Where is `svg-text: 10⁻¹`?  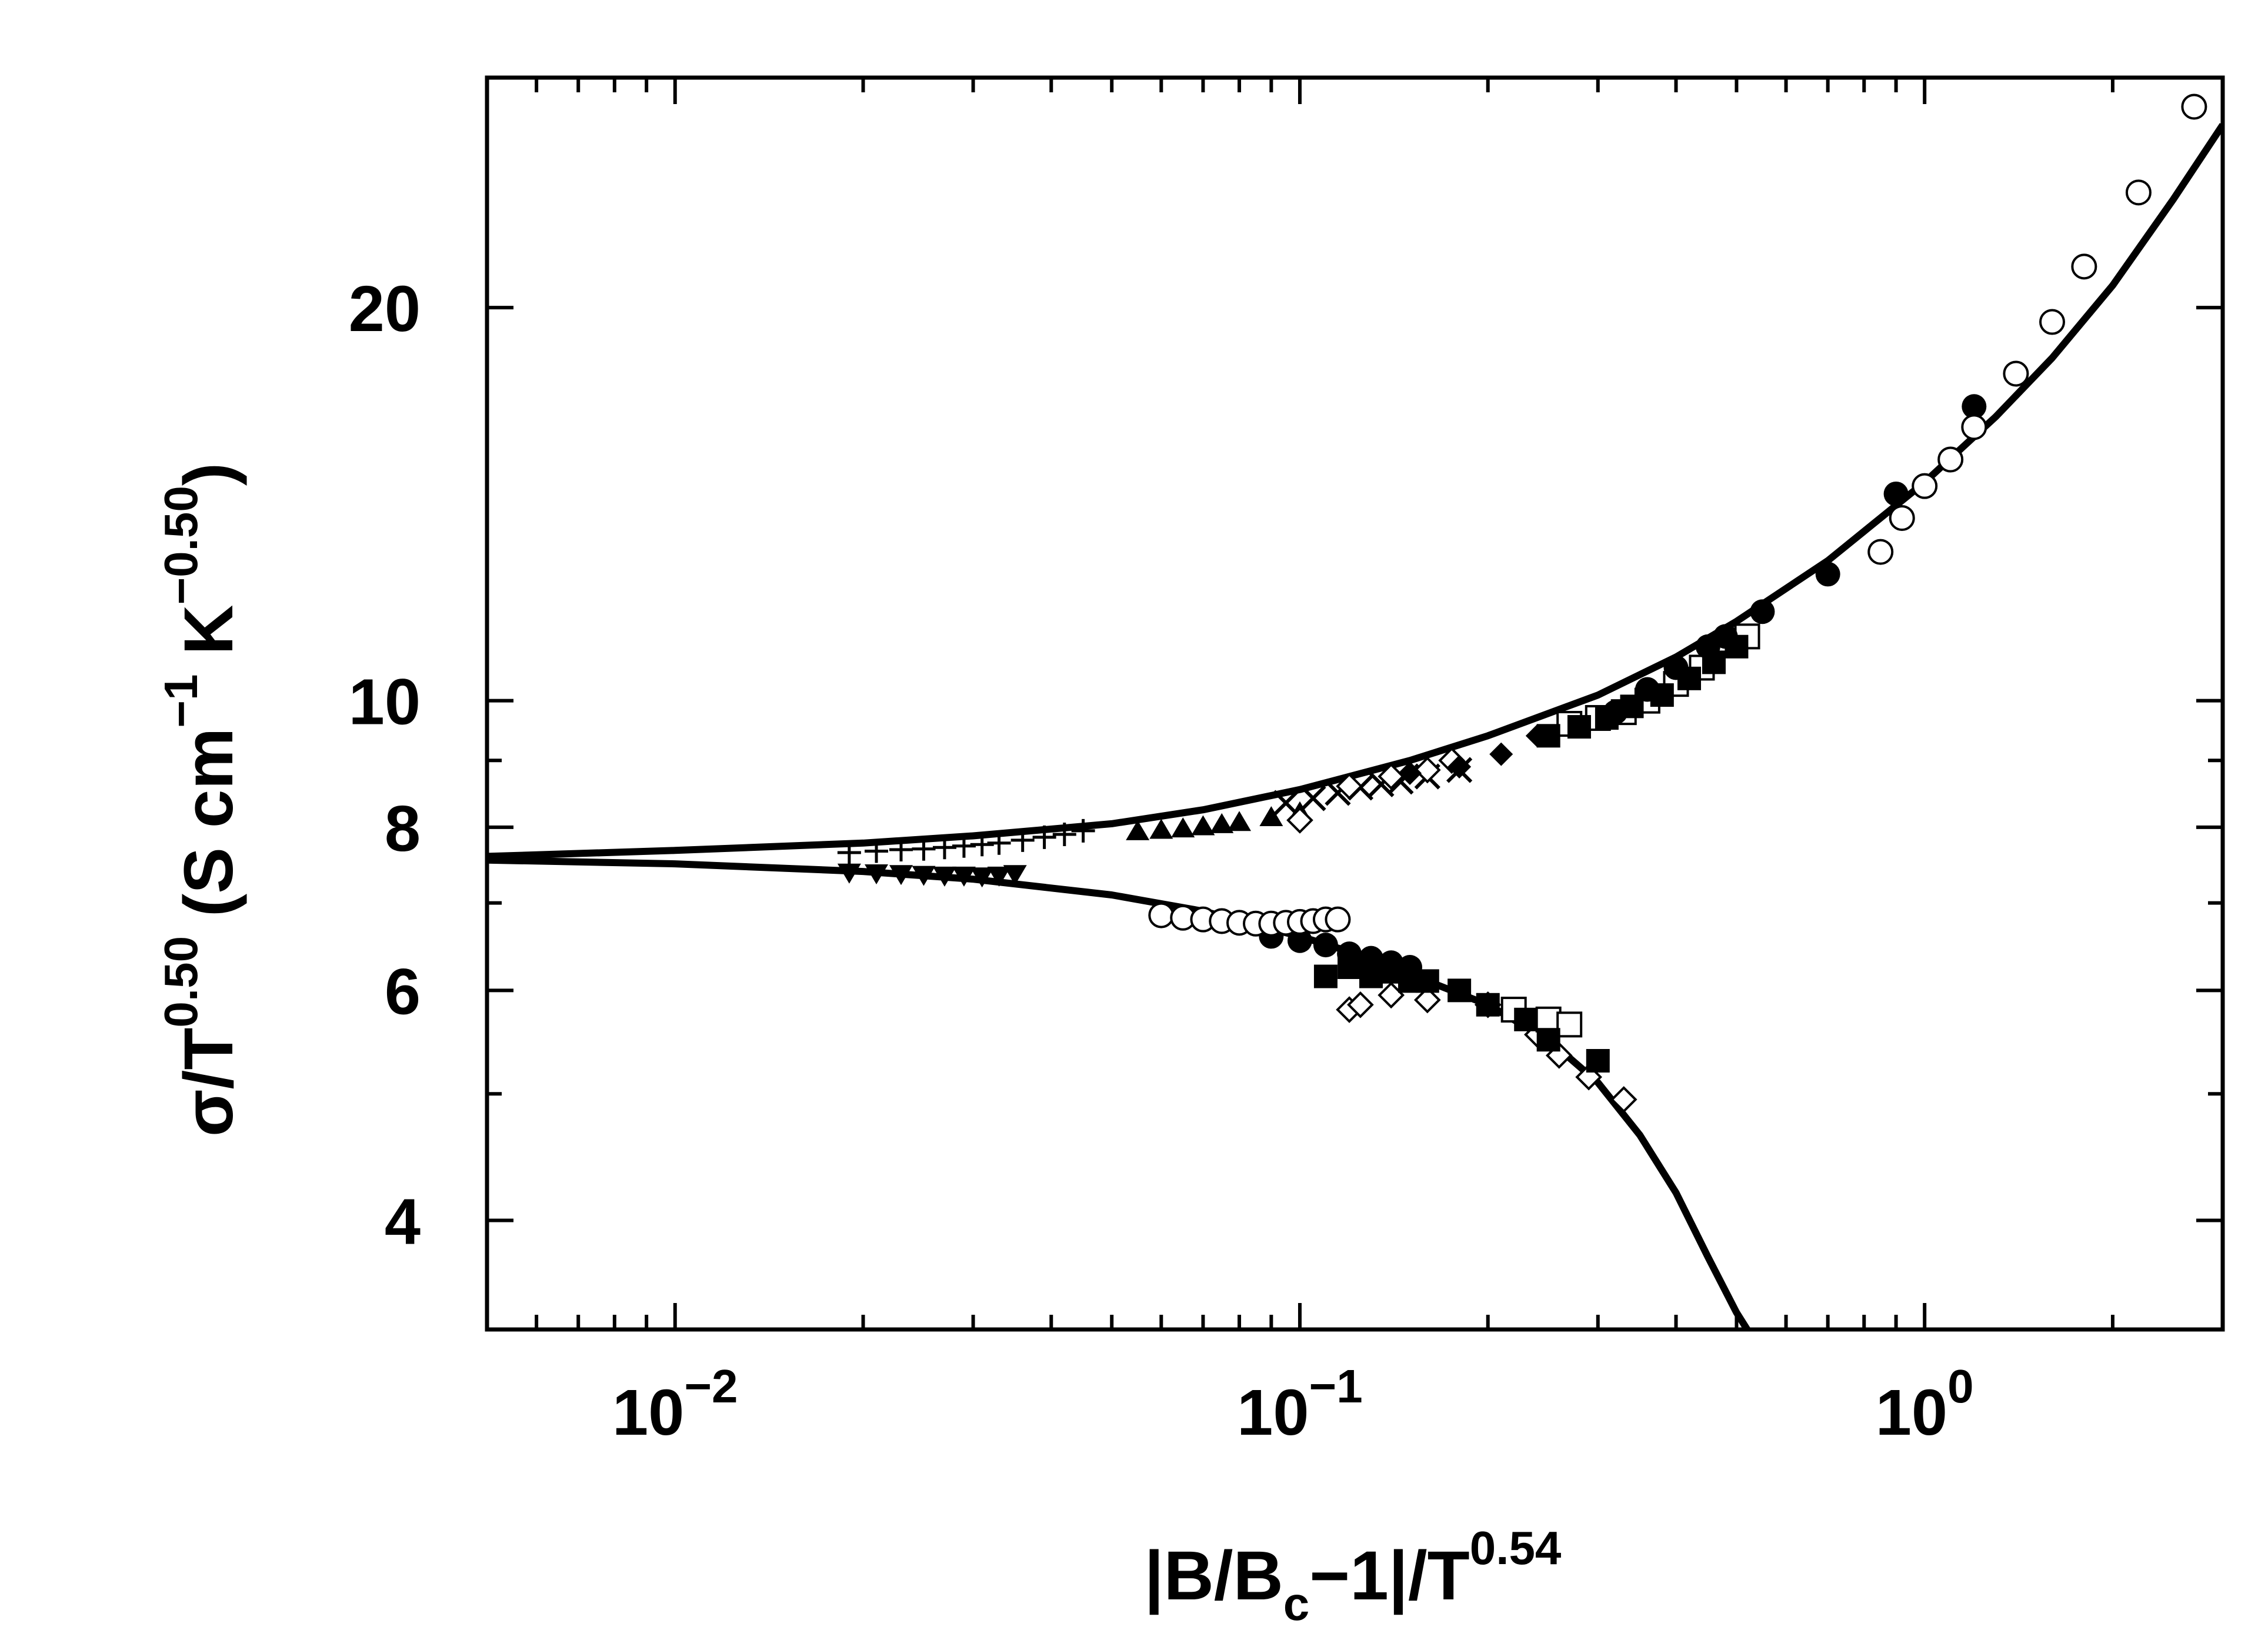
svg-text: 10⁻¹ is located at coordinates (1300, 1404).